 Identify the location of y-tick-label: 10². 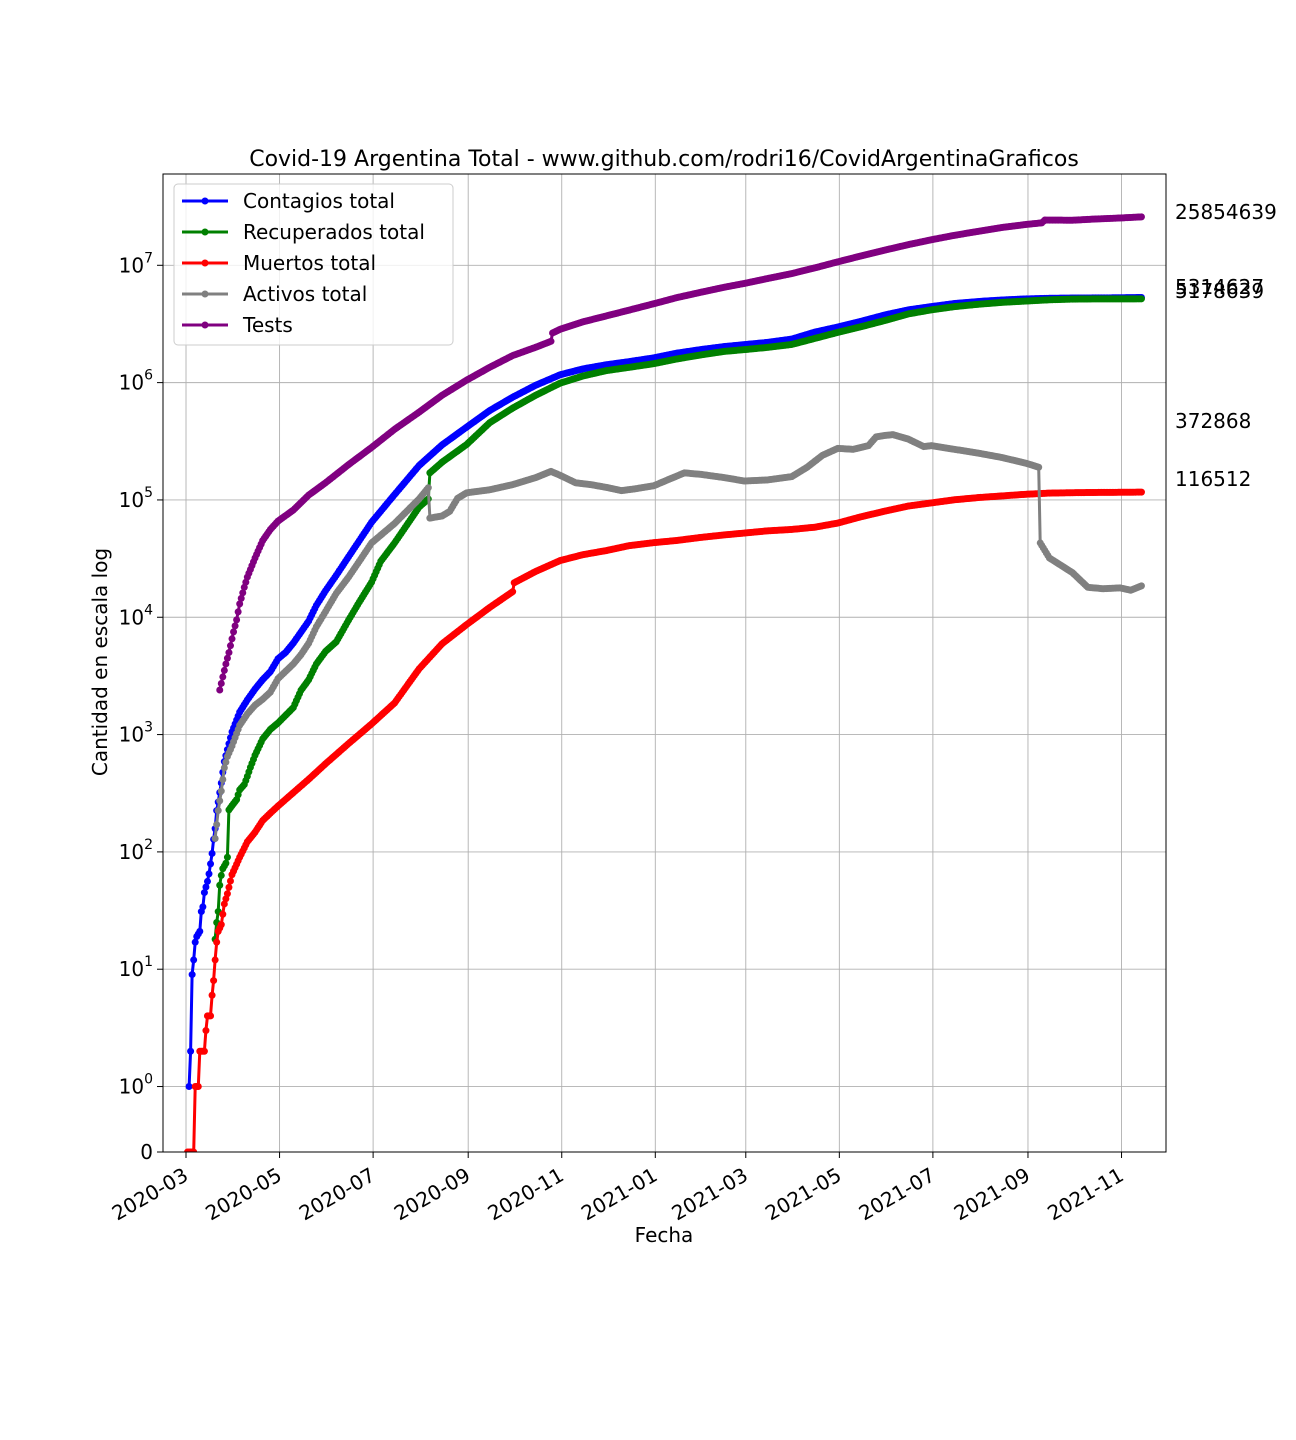
(136, 850).